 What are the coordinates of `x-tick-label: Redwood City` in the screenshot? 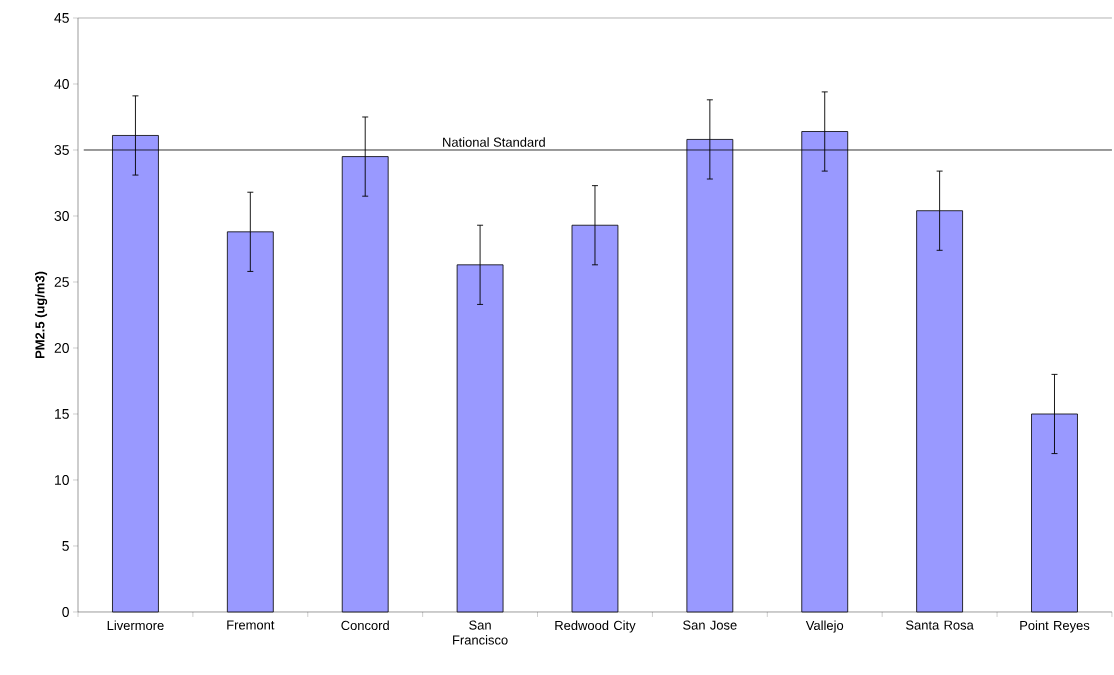 It's located at (595, 626).